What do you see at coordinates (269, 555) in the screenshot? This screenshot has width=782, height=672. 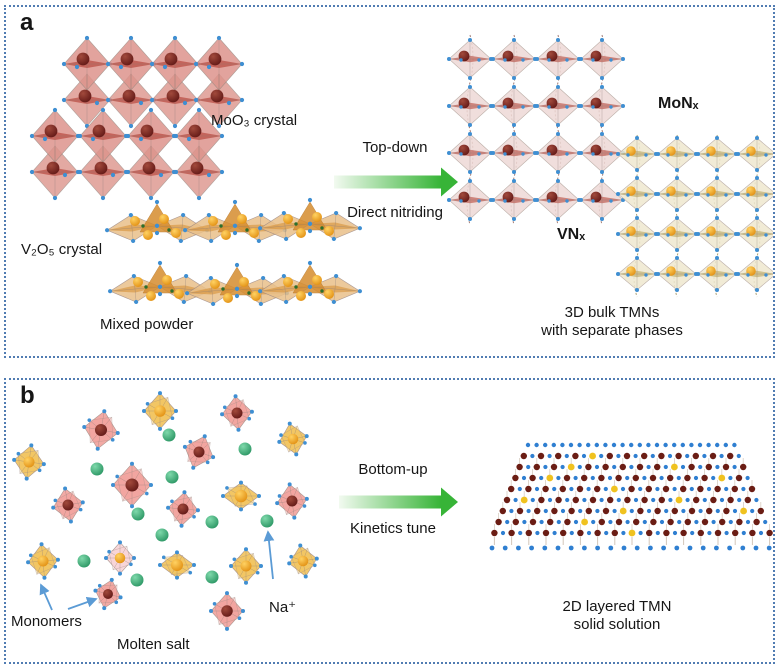 I see `na-pointer-arrow-icon` at bounding box center [269, 555].